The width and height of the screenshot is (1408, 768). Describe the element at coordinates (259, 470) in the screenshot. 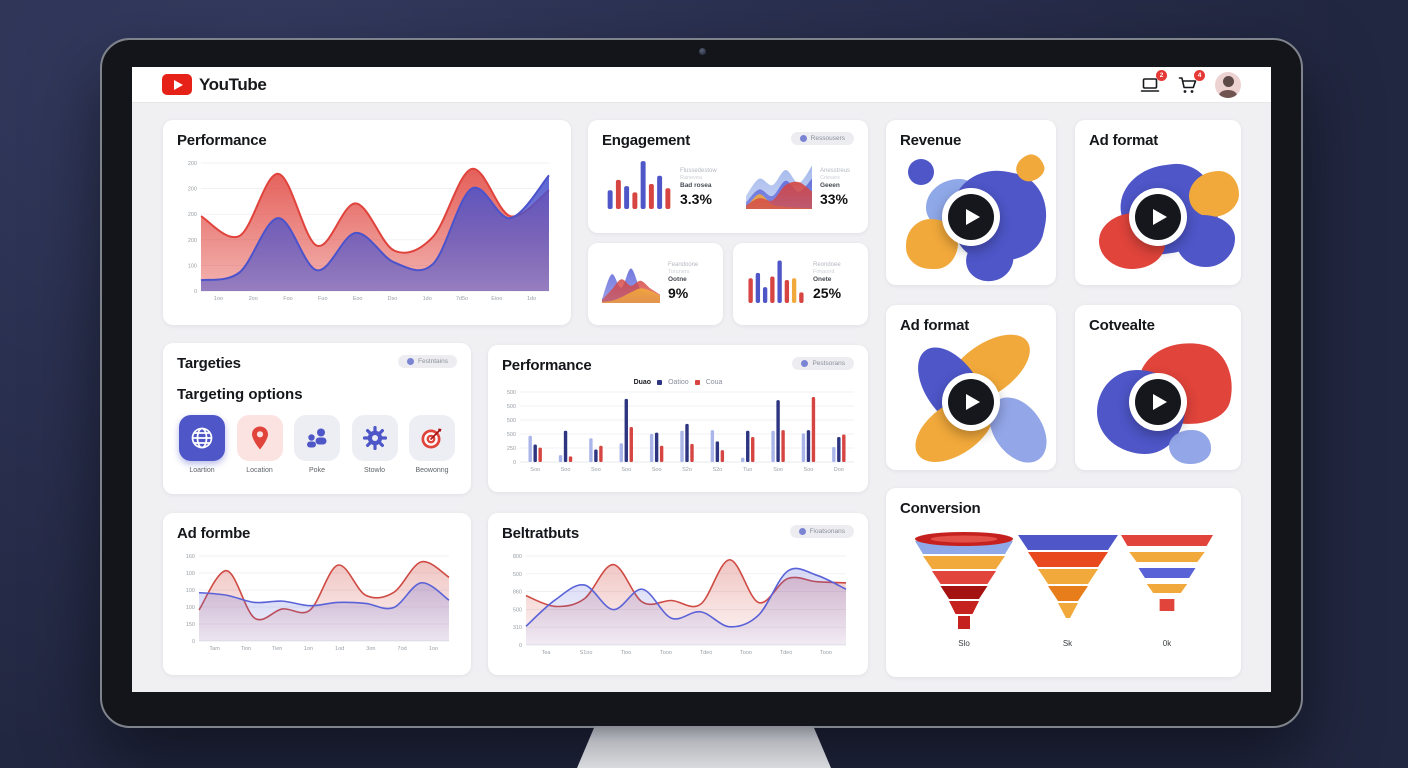

I see `tile-label: Location` at that location.